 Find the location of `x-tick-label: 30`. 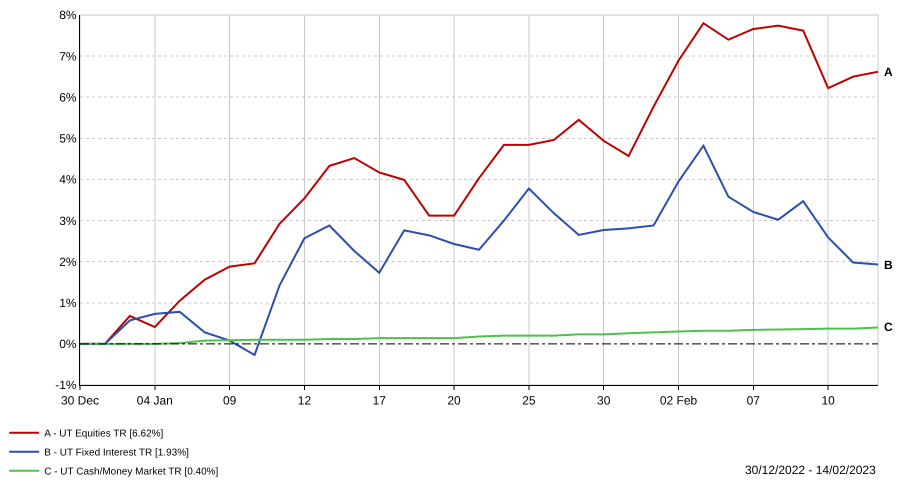

x-tick-label: 30 is located at coordinates (604, 400).